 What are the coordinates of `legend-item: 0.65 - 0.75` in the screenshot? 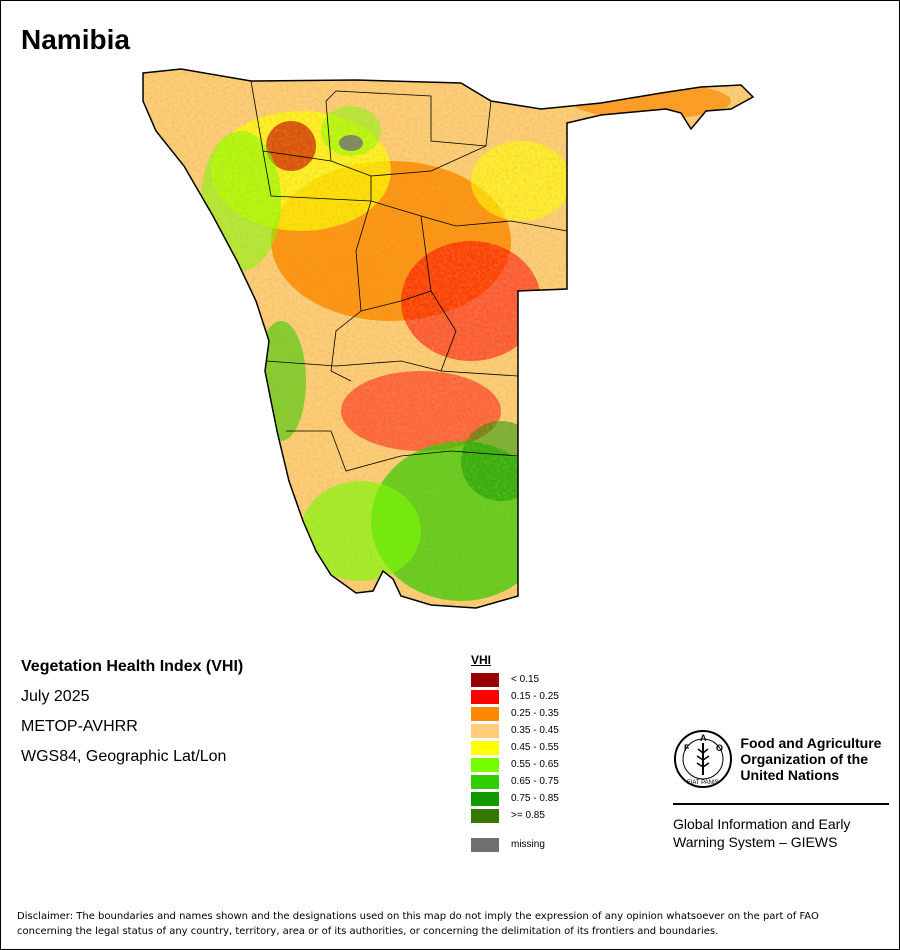 It's located at (515, 781).